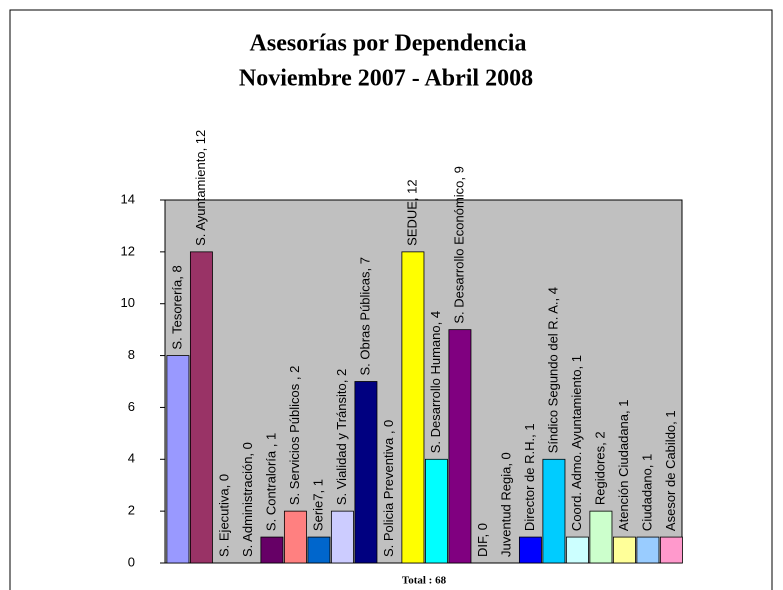  I want to click on data-label: S. Tesorería, 8, so click(176, 307).